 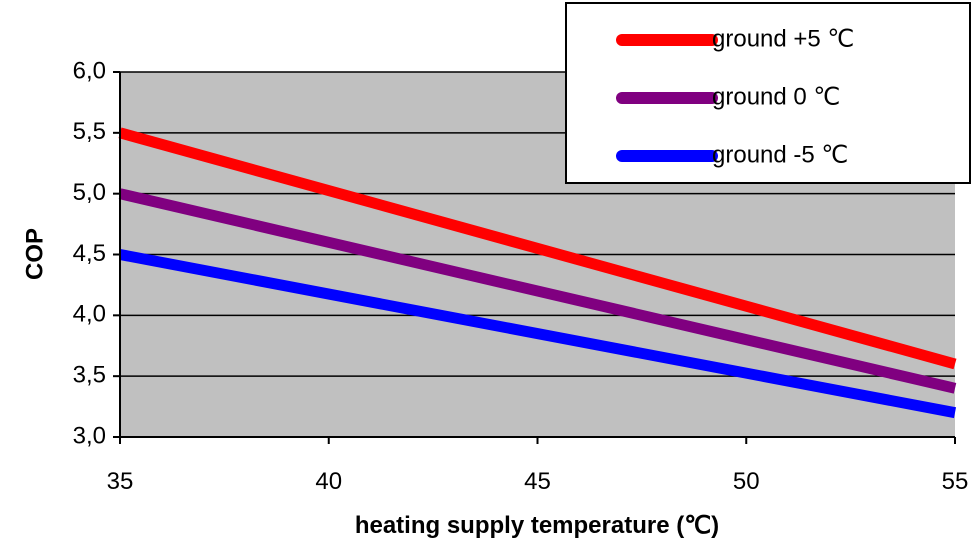 What do you see at coordinates (537, 481) in the screenshot?
I see `x-tick-label: 45` at bounding box center [537, 481].